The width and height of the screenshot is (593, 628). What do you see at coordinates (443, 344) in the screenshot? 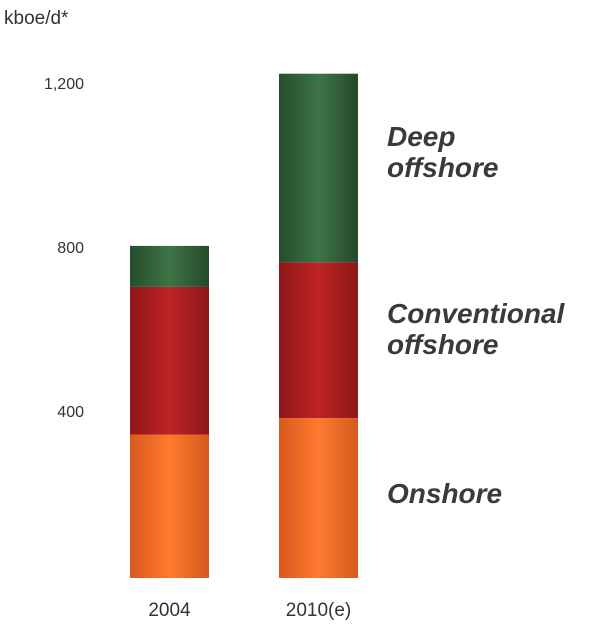
I see `legend-label-conventional-offshore-line-2: offshore` at bounding box center [443, 344].